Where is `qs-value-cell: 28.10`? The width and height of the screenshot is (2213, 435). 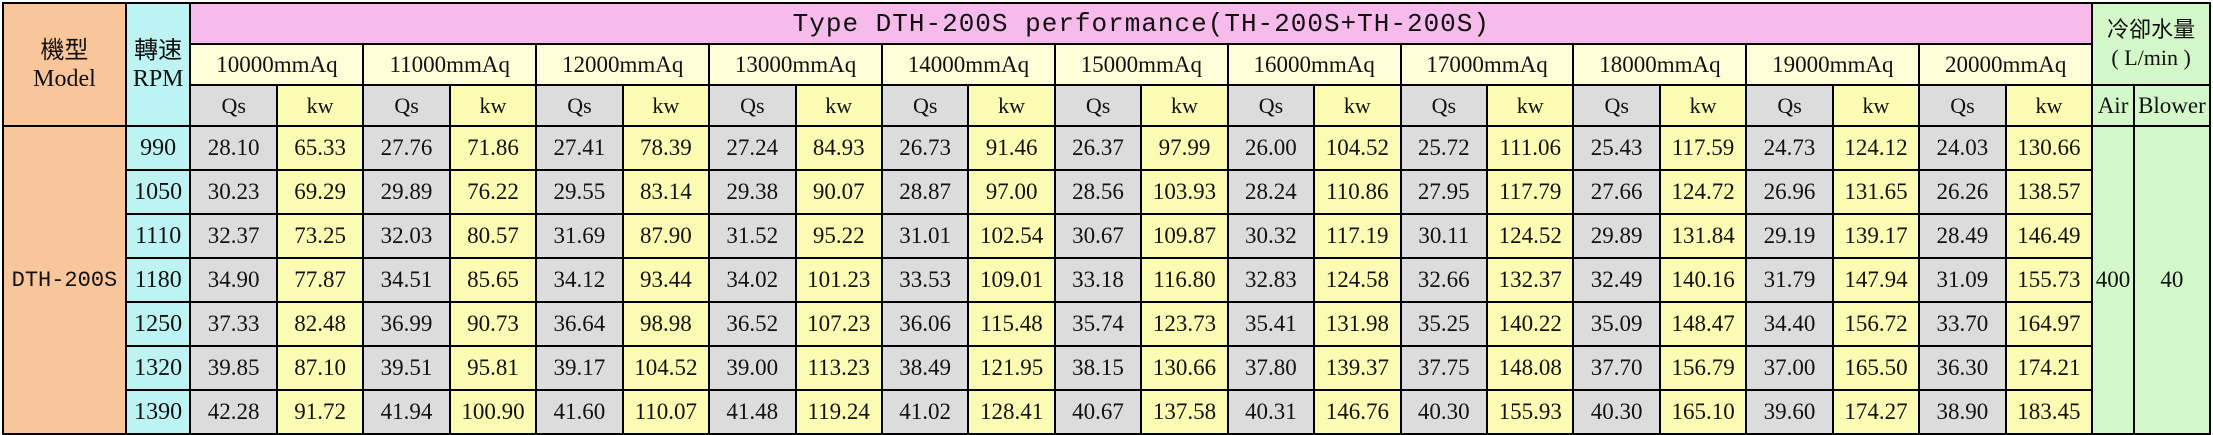 qs-value-cell: 28.10 is located at coordinates (233, 148).